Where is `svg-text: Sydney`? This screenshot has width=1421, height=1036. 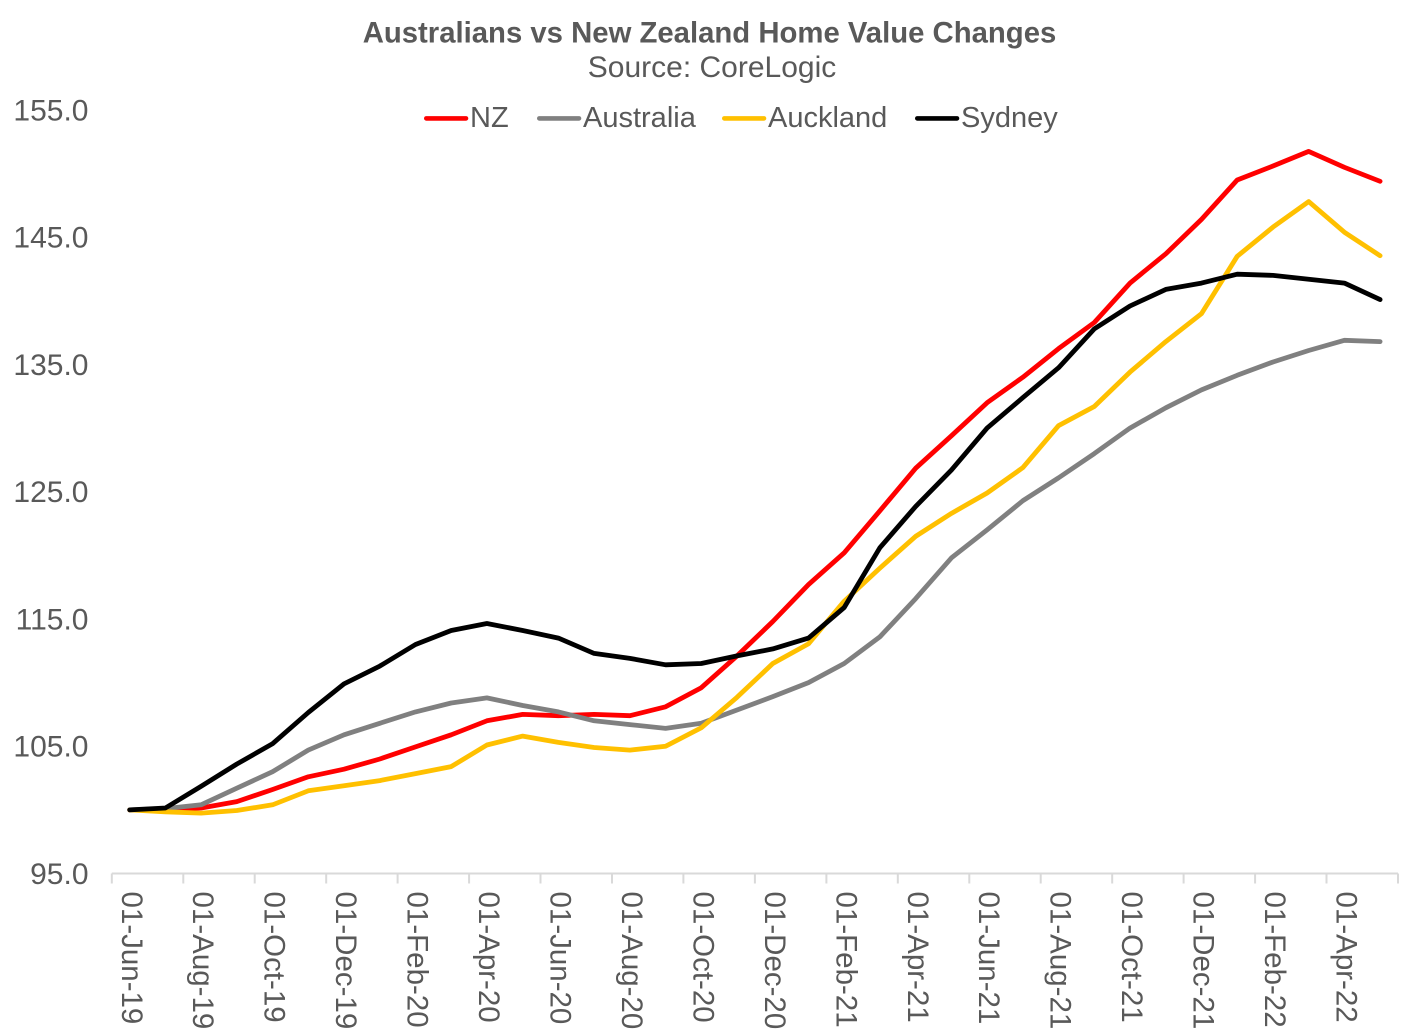 svg-text: Sydney is located at coordinates (1009, 118).